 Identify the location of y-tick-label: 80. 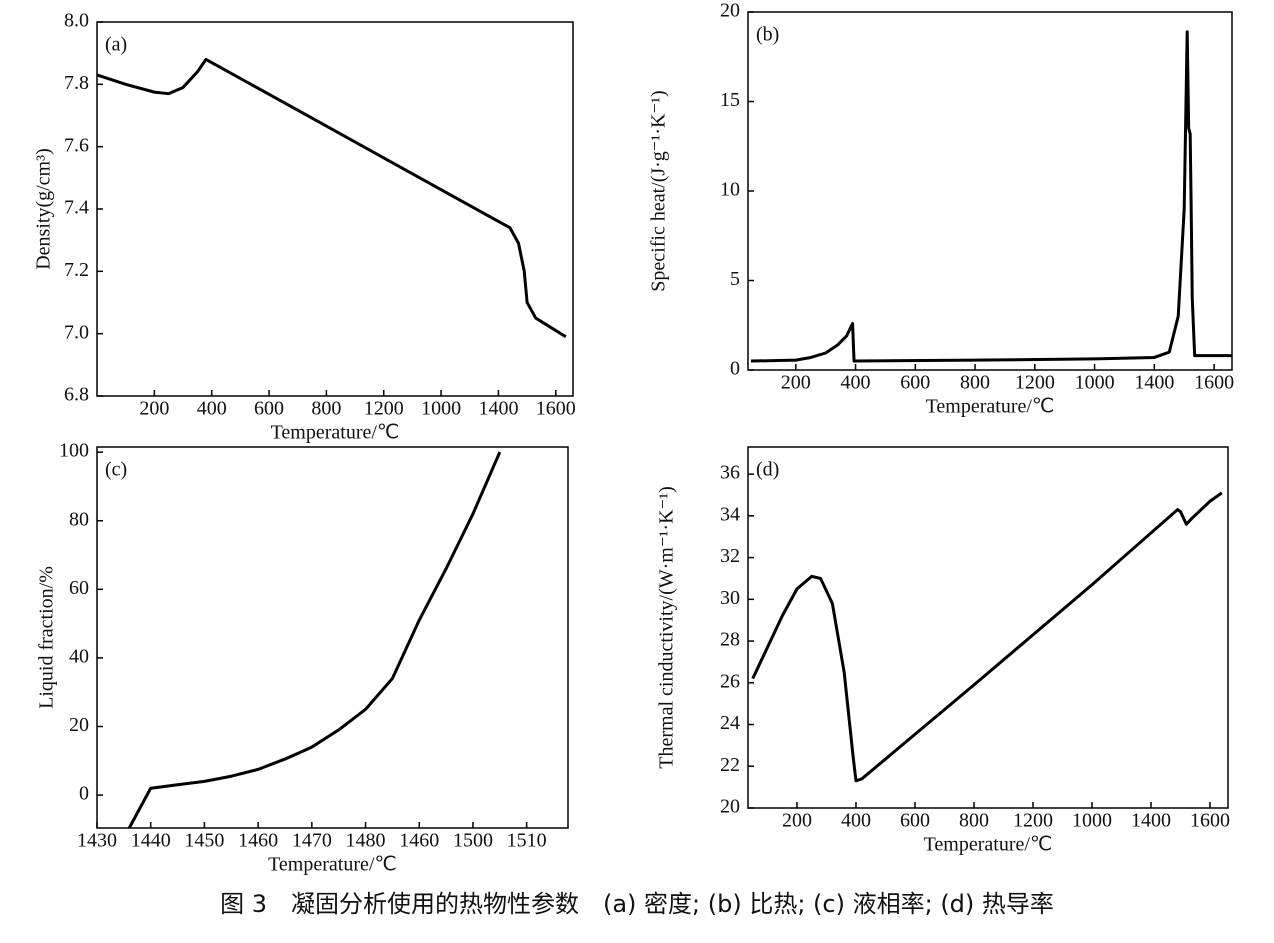
(79, 519).